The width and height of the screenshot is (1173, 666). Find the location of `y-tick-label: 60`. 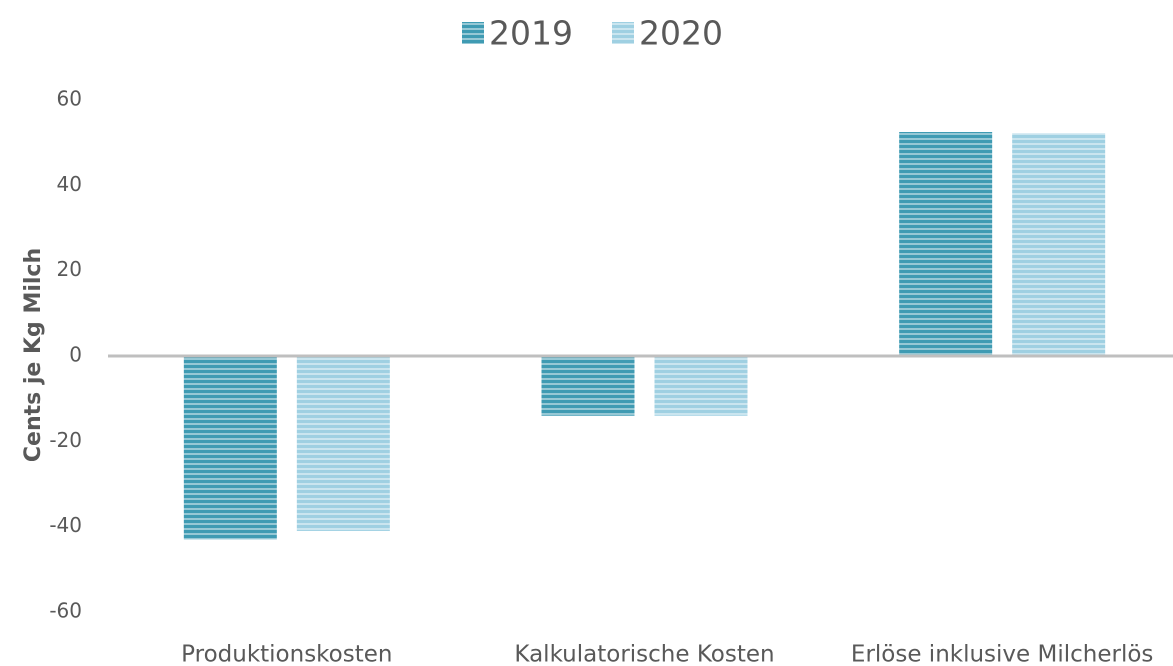

y-tick-label: 60 is located at coordinates (69, 99).